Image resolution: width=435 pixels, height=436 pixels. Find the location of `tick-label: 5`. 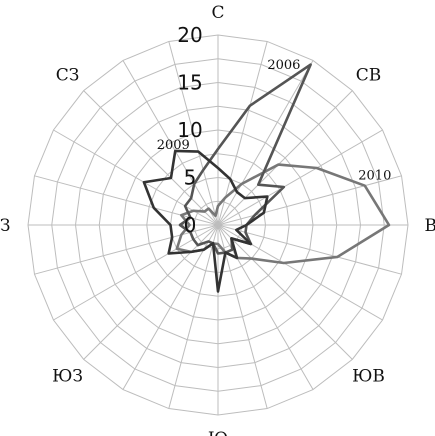

tick-label: 5 is located at coordinates (190, 178).